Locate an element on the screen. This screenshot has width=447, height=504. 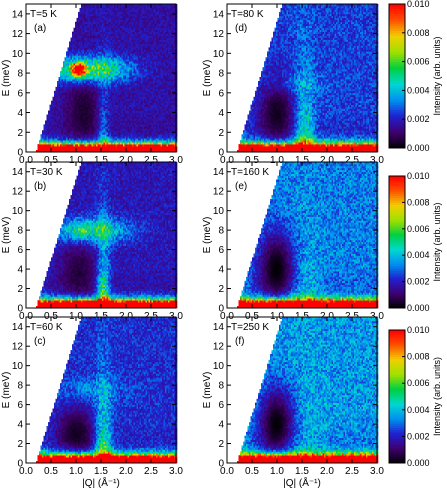
temperature-label: T=5 K is located at coordinates (43, 14).